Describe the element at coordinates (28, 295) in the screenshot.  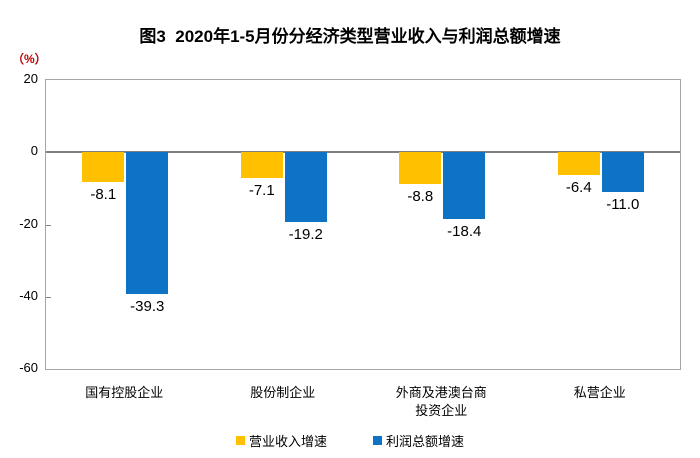
I see `y-axis-tick-label: -40` at that location.